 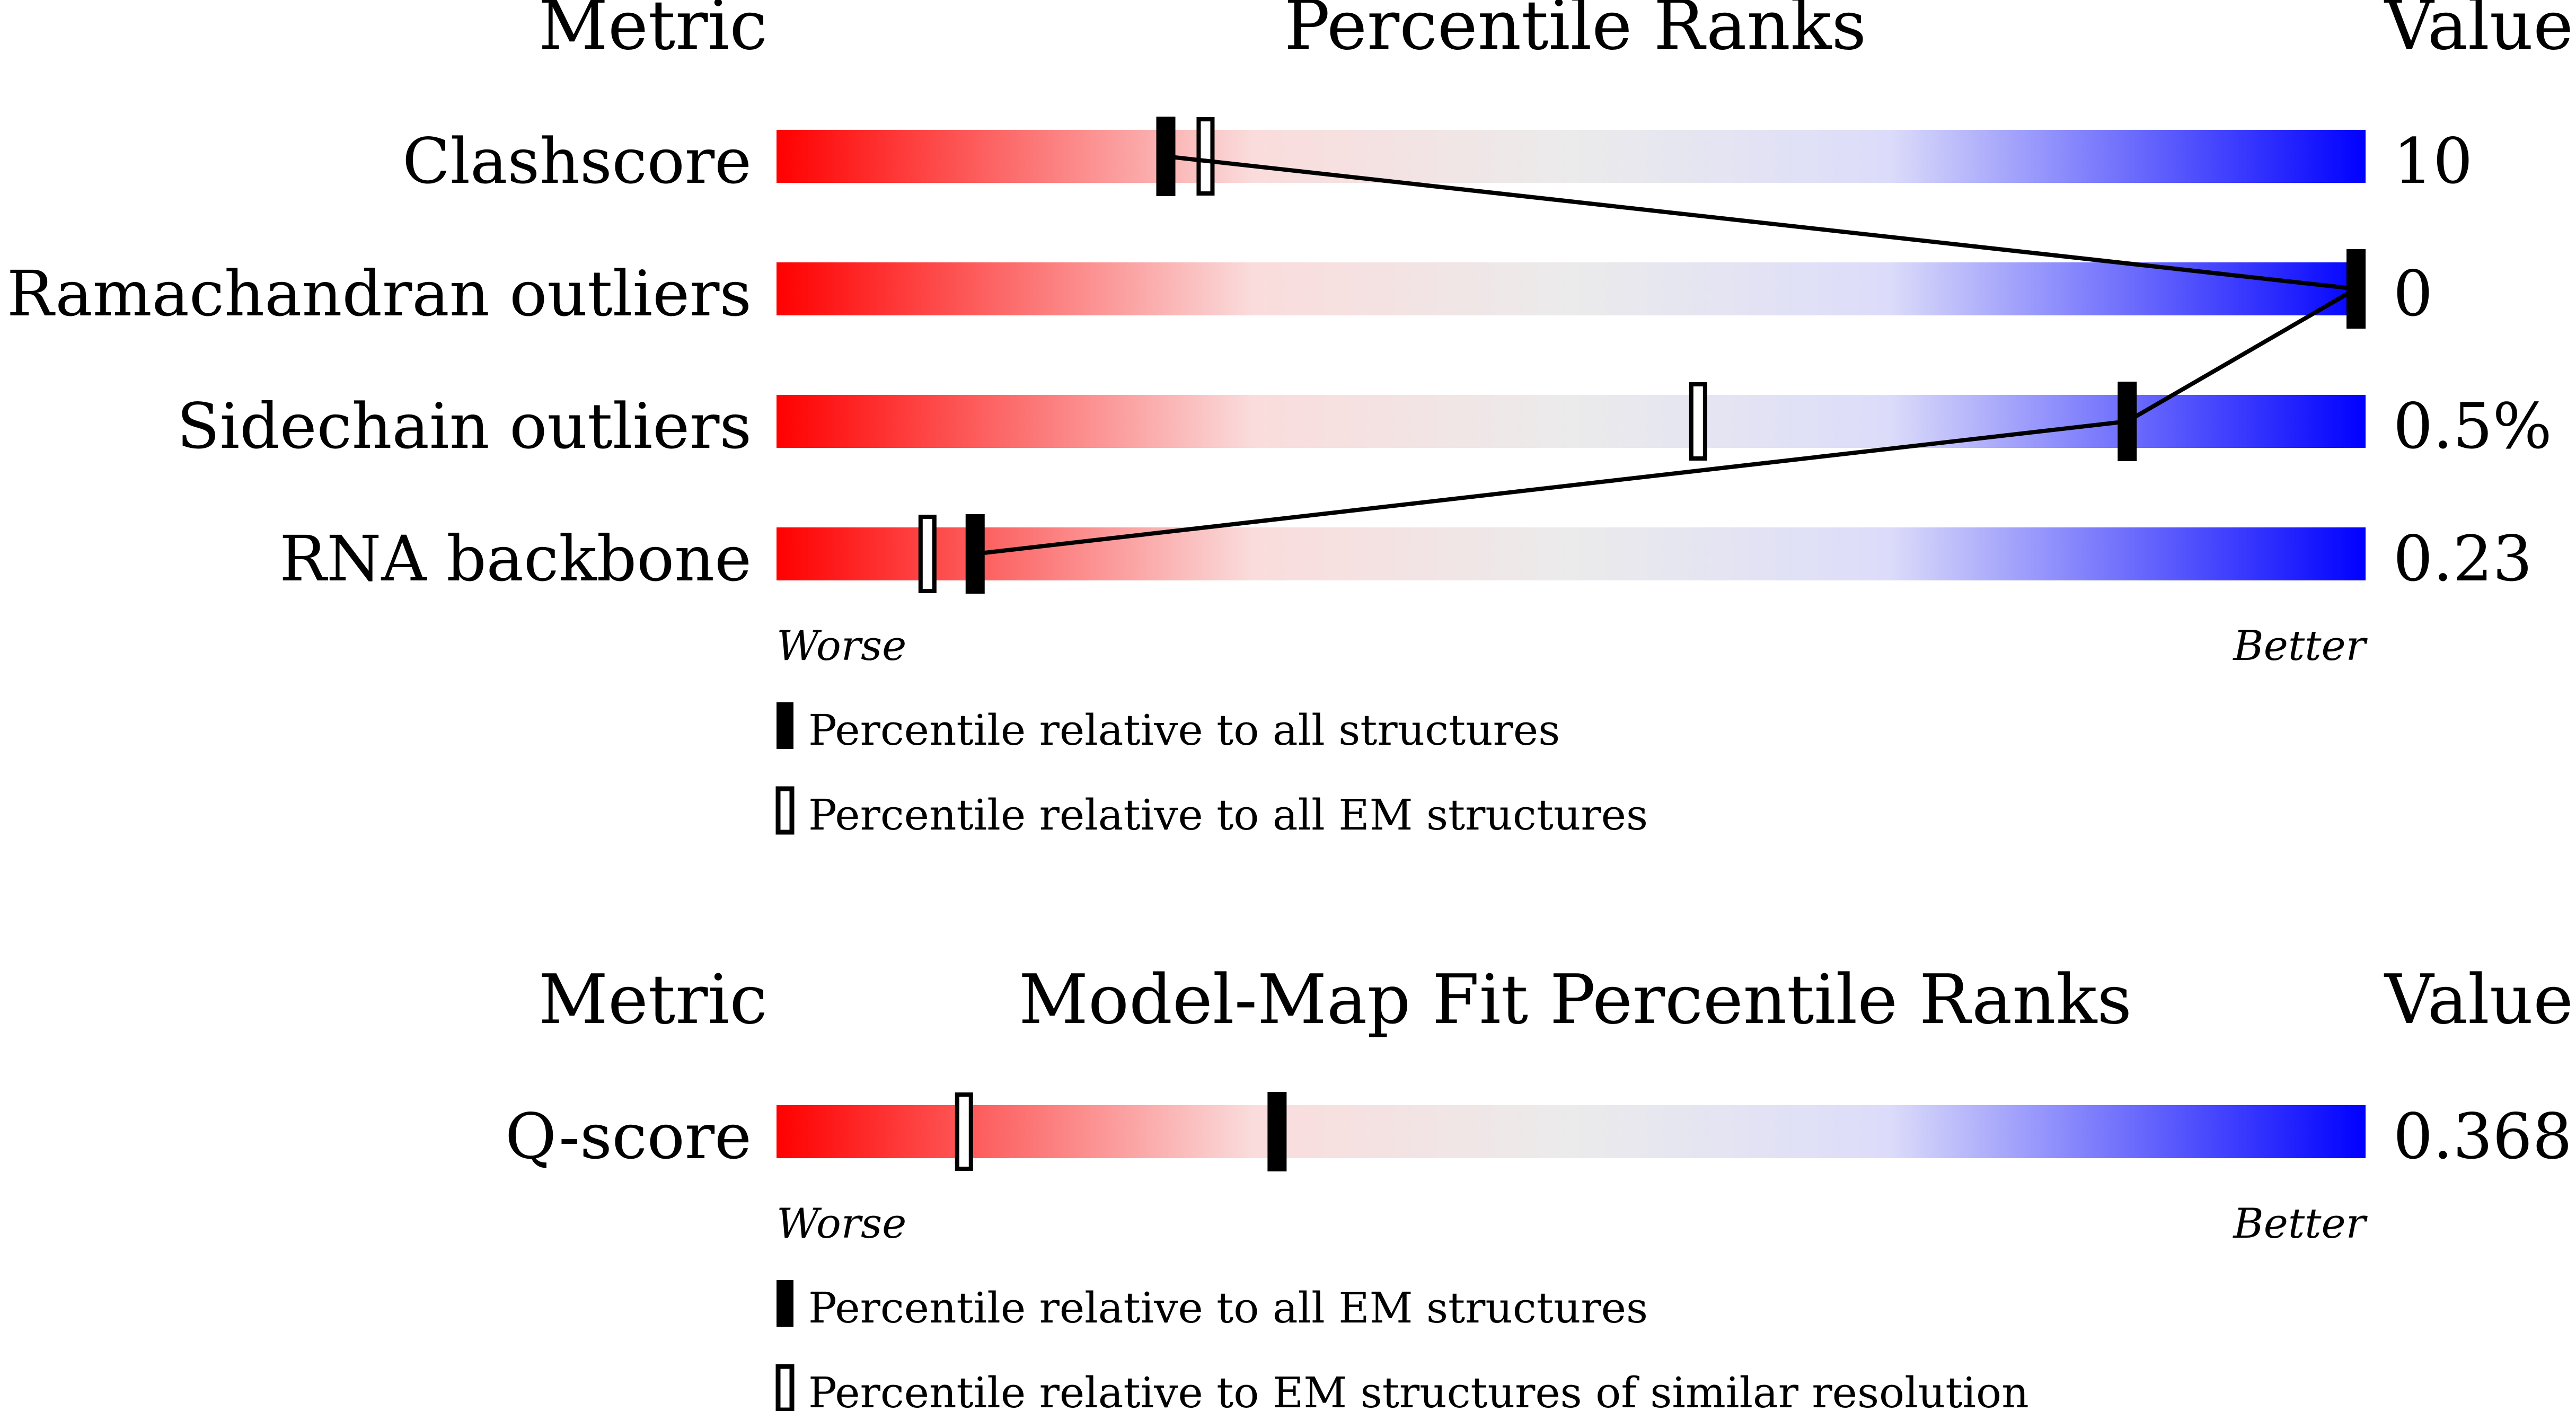 What do you see at coordinates (2127, 421) in the screenshot?
I see `marker-all-sidechain-outliers` at bounding box center [2127, 421].